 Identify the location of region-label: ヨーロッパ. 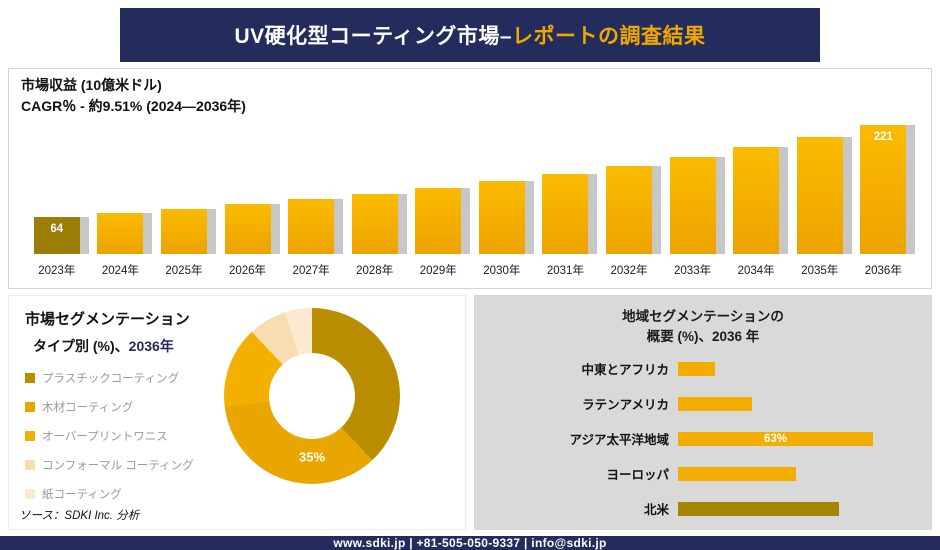
(637, 475).